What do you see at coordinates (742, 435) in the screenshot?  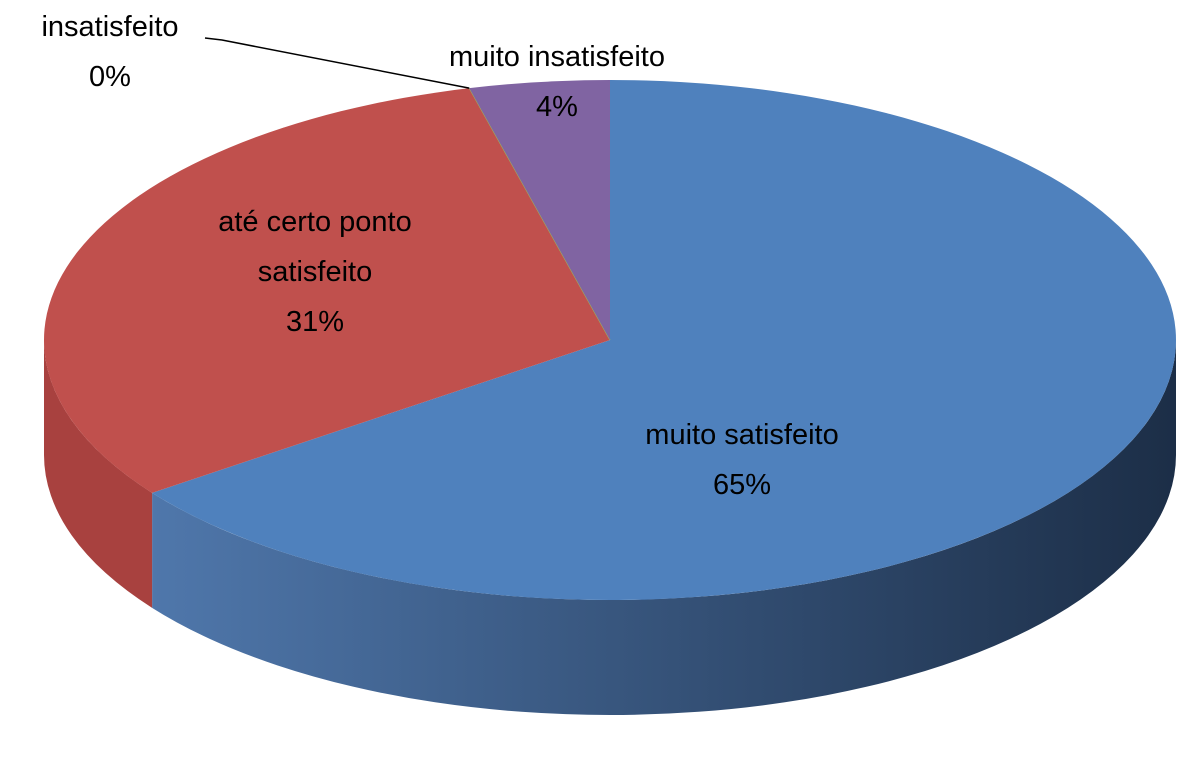 I see `label-category: muito satisfeito` at bounding box center [742, 435].